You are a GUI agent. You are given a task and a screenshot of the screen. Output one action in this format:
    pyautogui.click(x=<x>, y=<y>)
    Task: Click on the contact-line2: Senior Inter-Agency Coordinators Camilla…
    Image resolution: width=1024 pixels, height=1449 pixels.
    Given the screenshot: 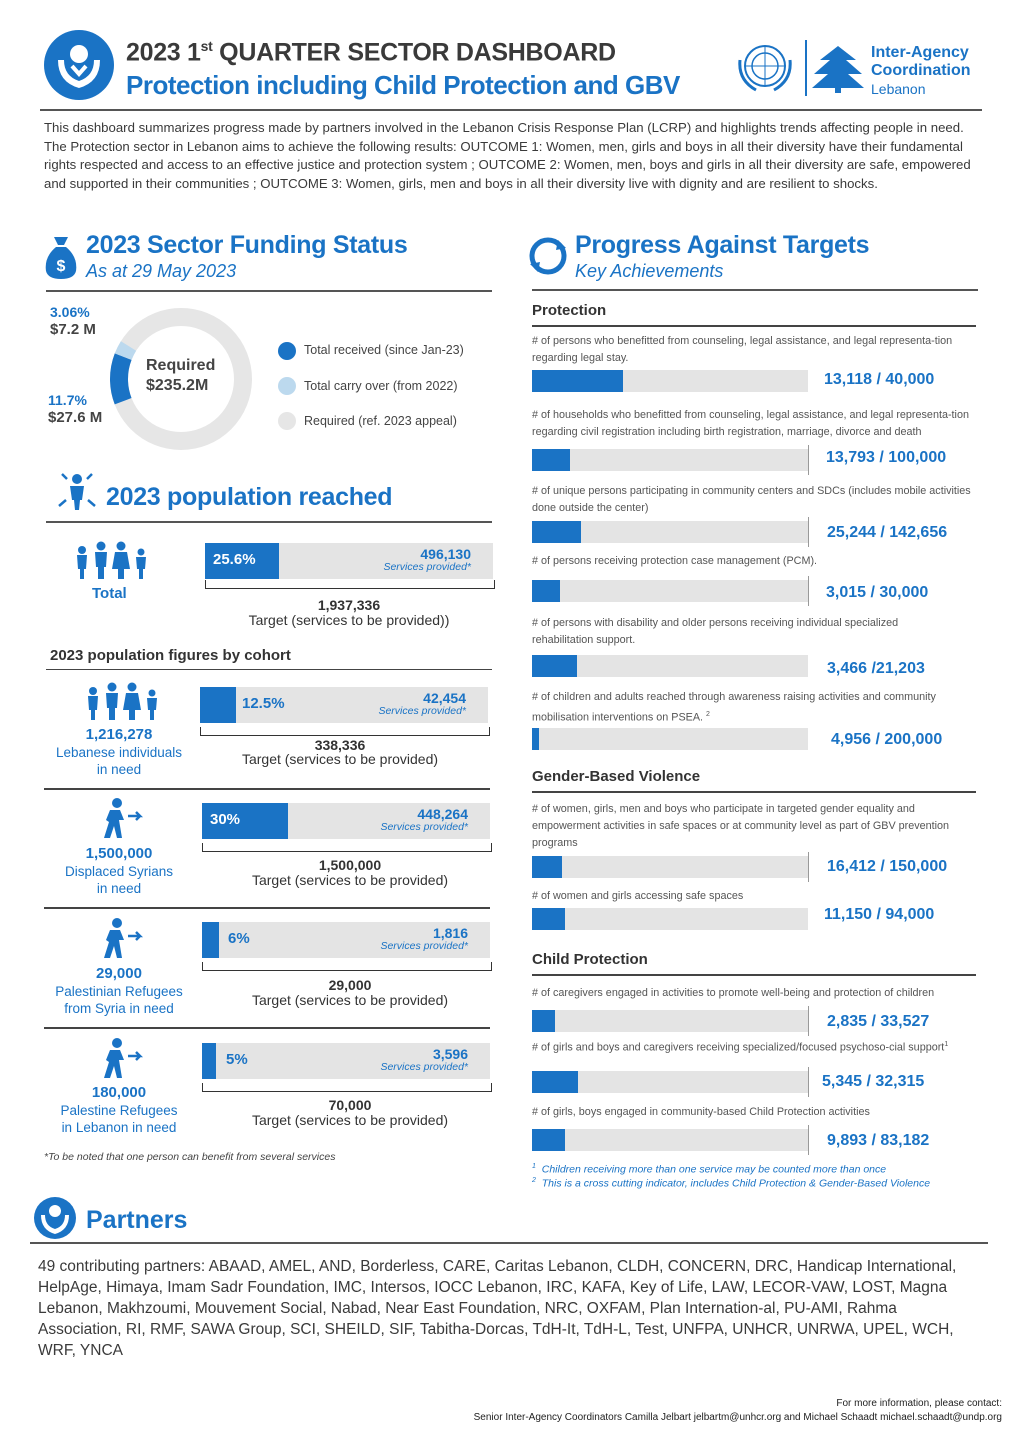 What is the action you would take?
    pyautogui.click(x=737, y=1417)
    